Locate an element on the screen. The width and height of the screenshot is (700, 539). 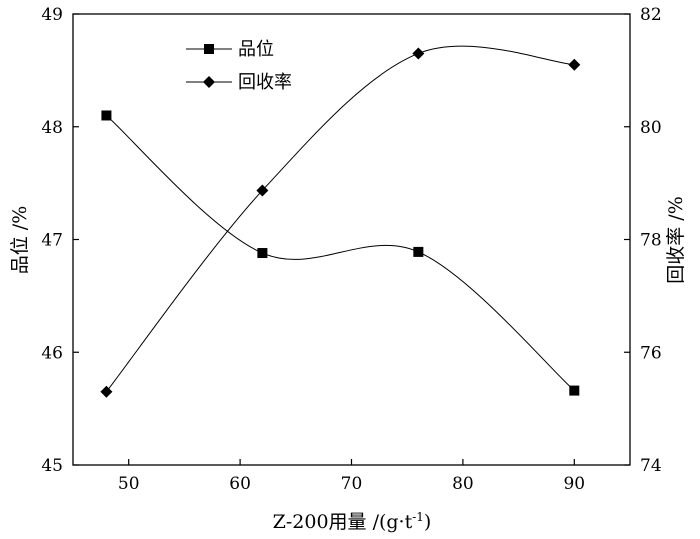
y-left-tick-label: 47 is located at coordinates (52, 241).